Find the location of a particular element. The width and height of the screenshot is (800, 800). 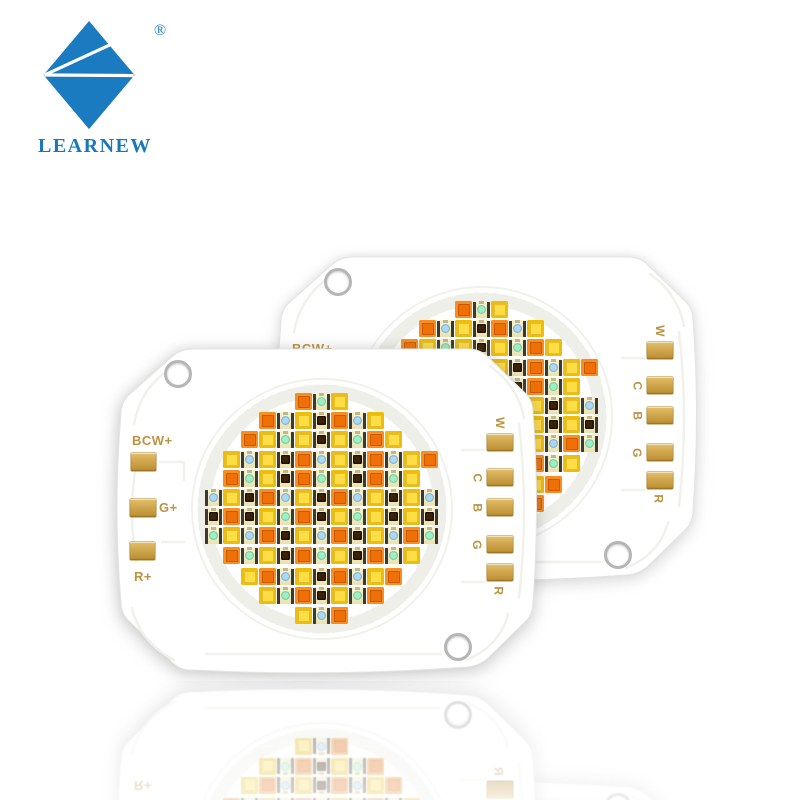

solder-pad-g is located at coordinates (500, 544).